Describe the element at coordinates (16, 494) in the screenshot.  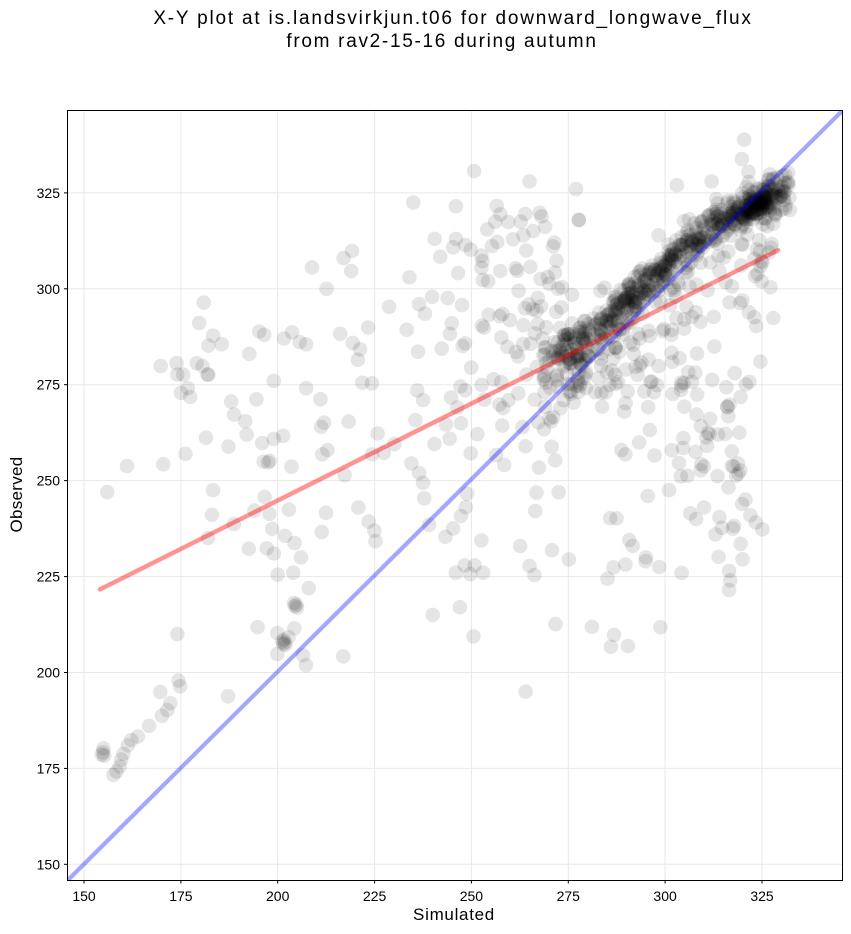
I see `svg-text: Observed` at that location.